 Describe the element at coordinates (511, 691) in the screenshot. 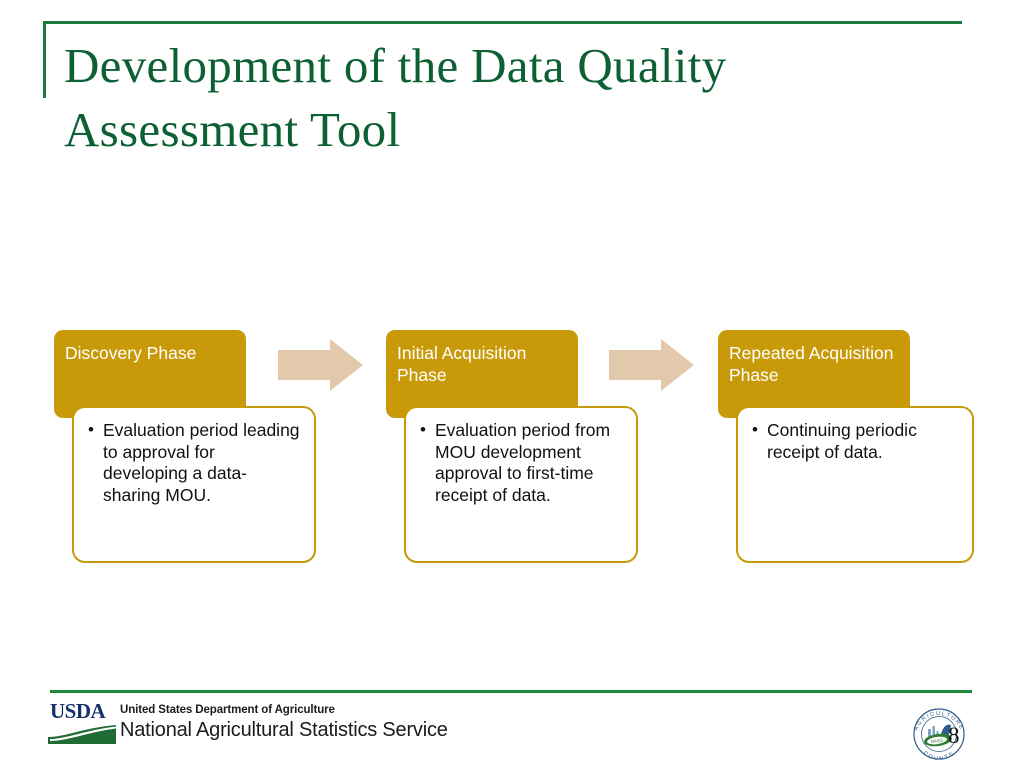

I see `footer-rule` at that location.